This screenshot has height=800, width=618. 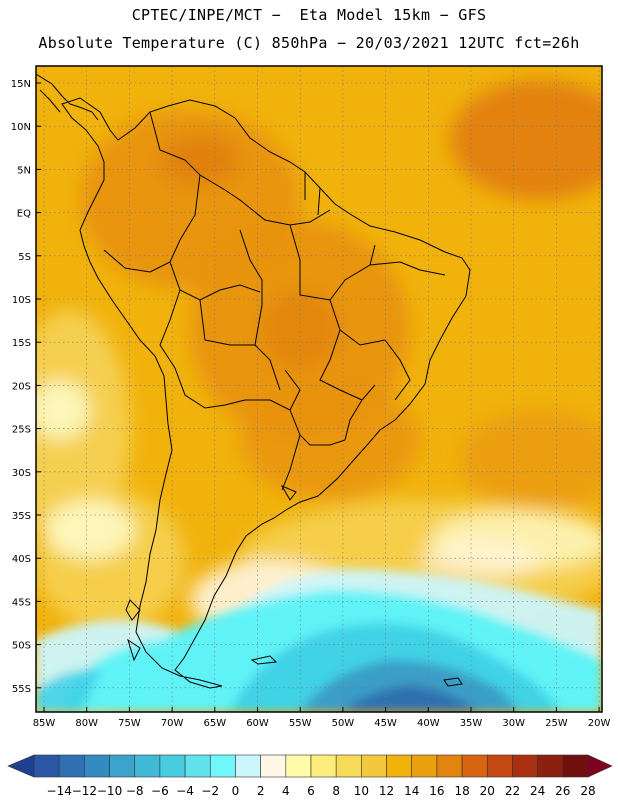 I want to click on latitude-label: 40S, so click(x=21, y=559).